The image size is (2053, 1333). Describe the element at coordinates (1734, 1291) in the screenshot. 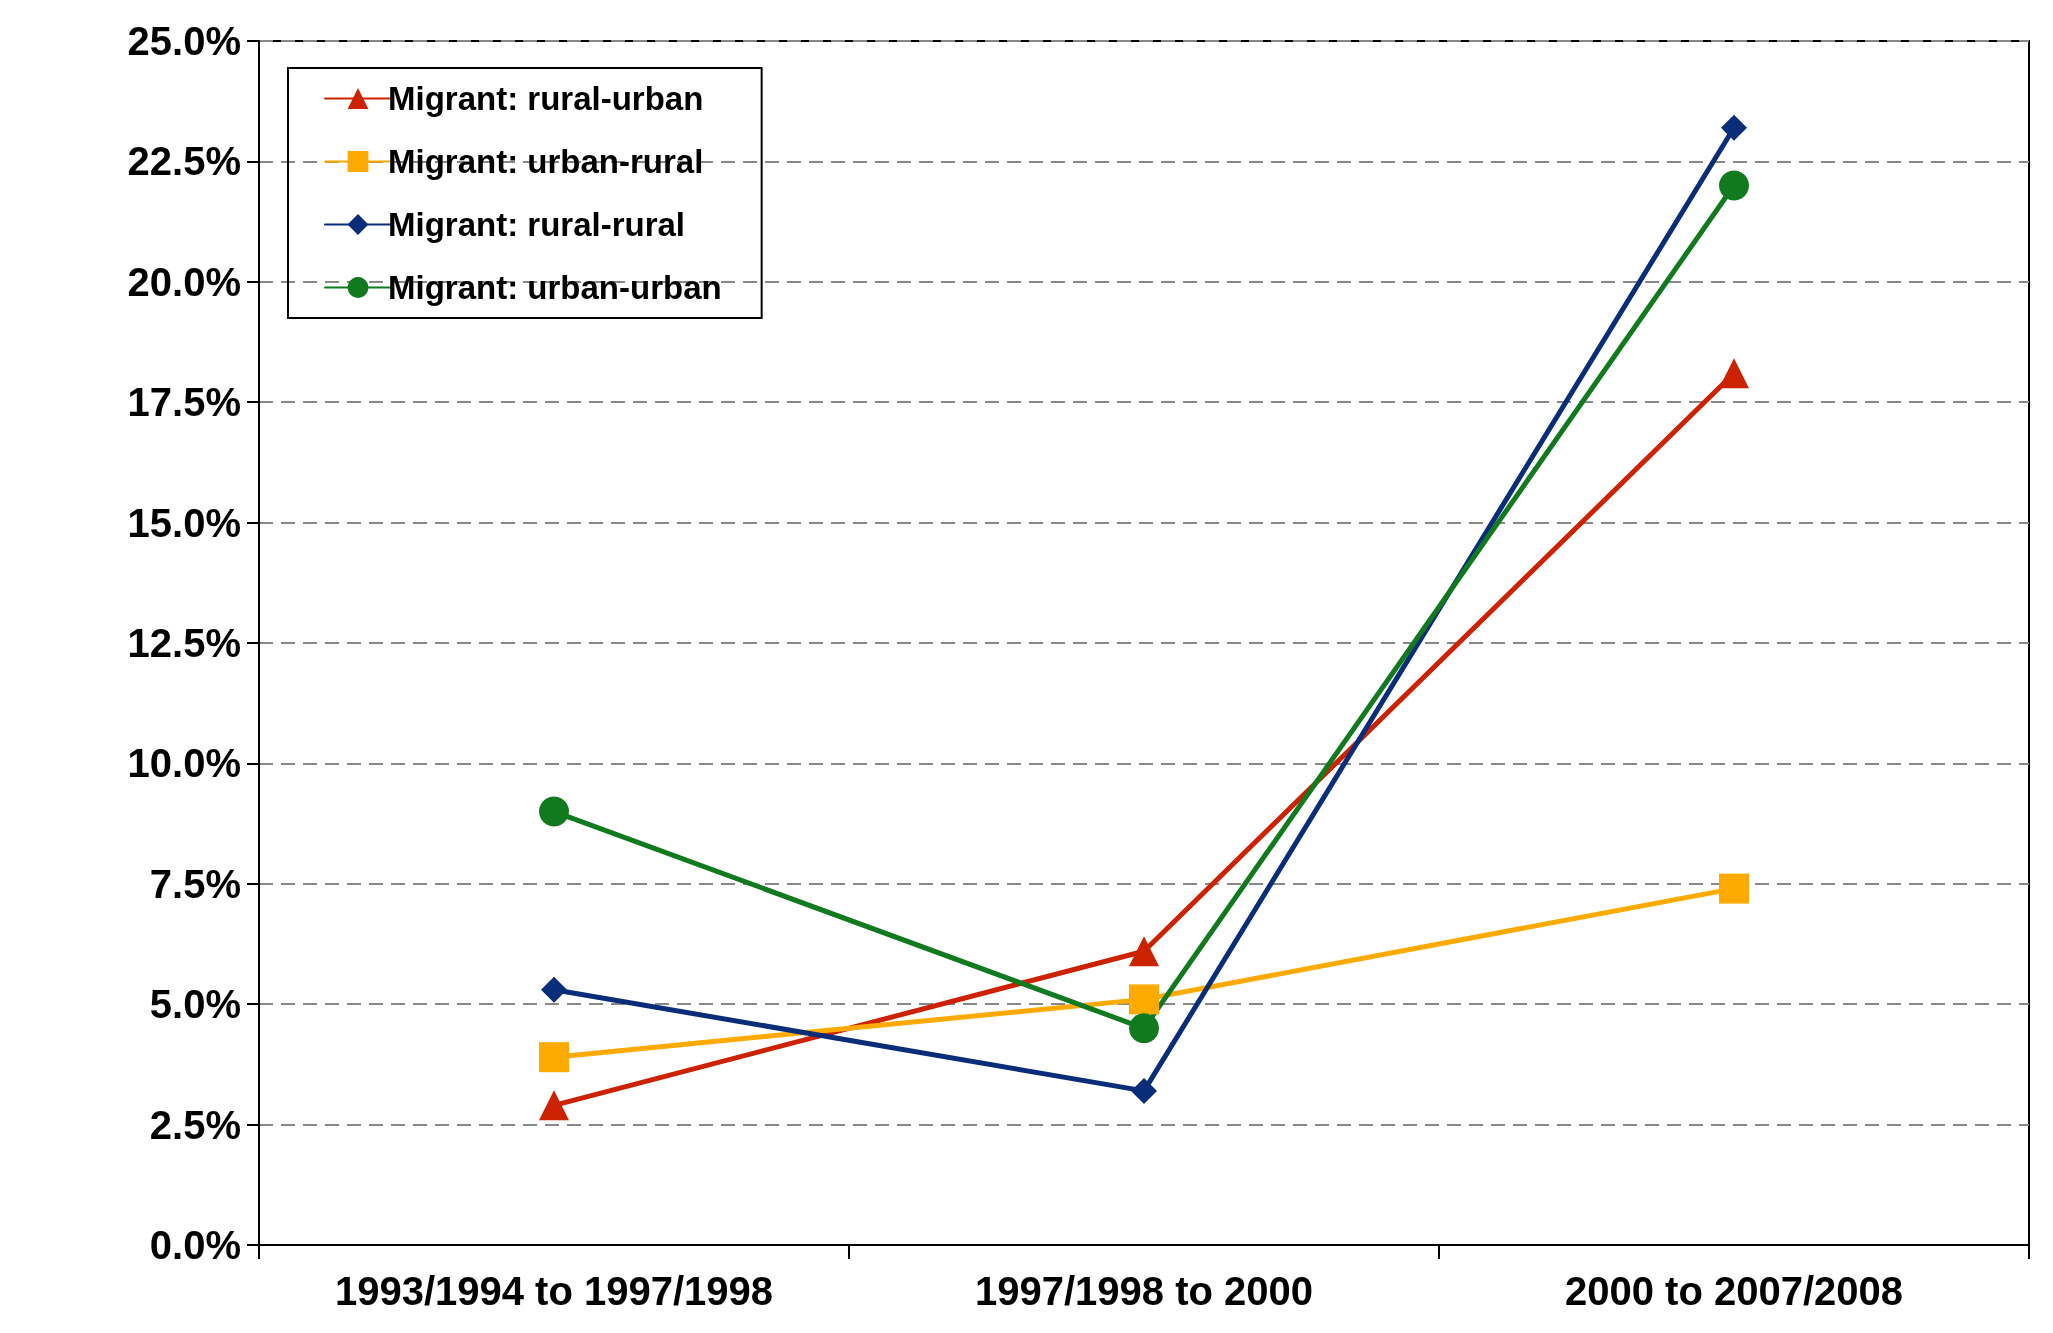

I see `x-tick-label: 2000 to 2007/2008` at that location.